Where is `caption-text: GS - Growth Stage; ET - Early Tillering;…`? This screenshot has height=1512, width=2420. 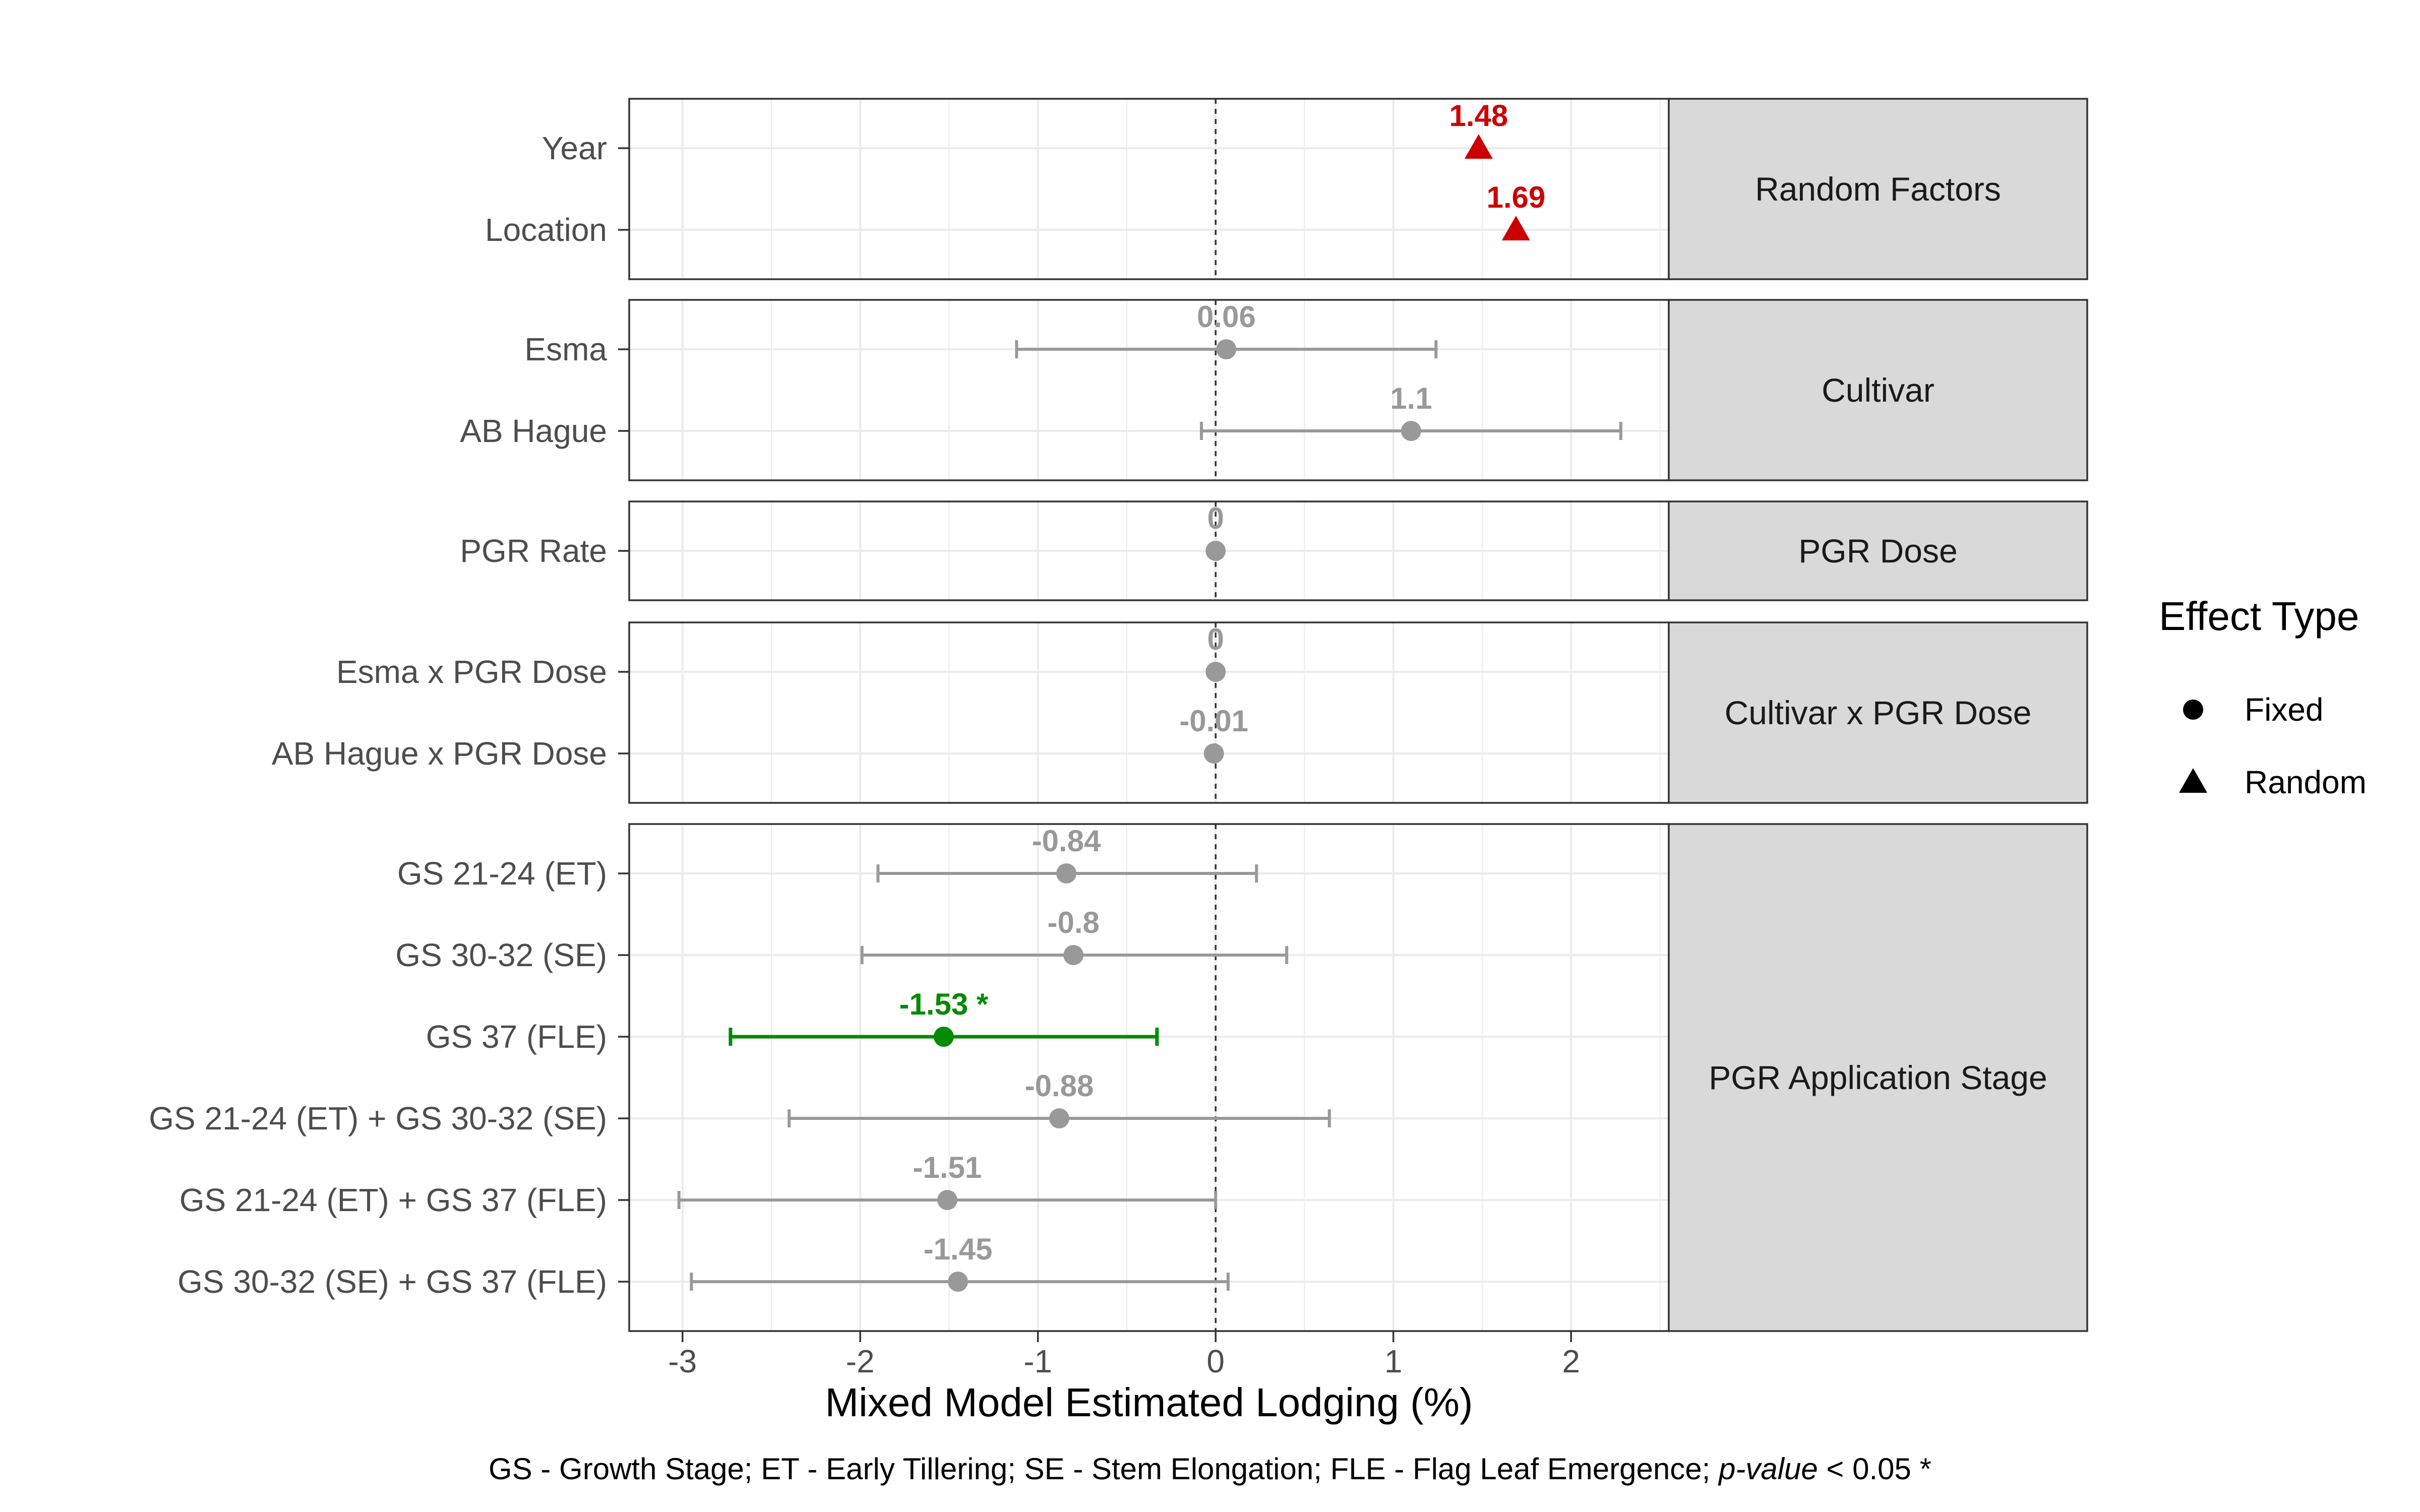 caption-text: GS - Growth Stage; ET - Early Tillering;… is located at coordinates (1104, 1469).